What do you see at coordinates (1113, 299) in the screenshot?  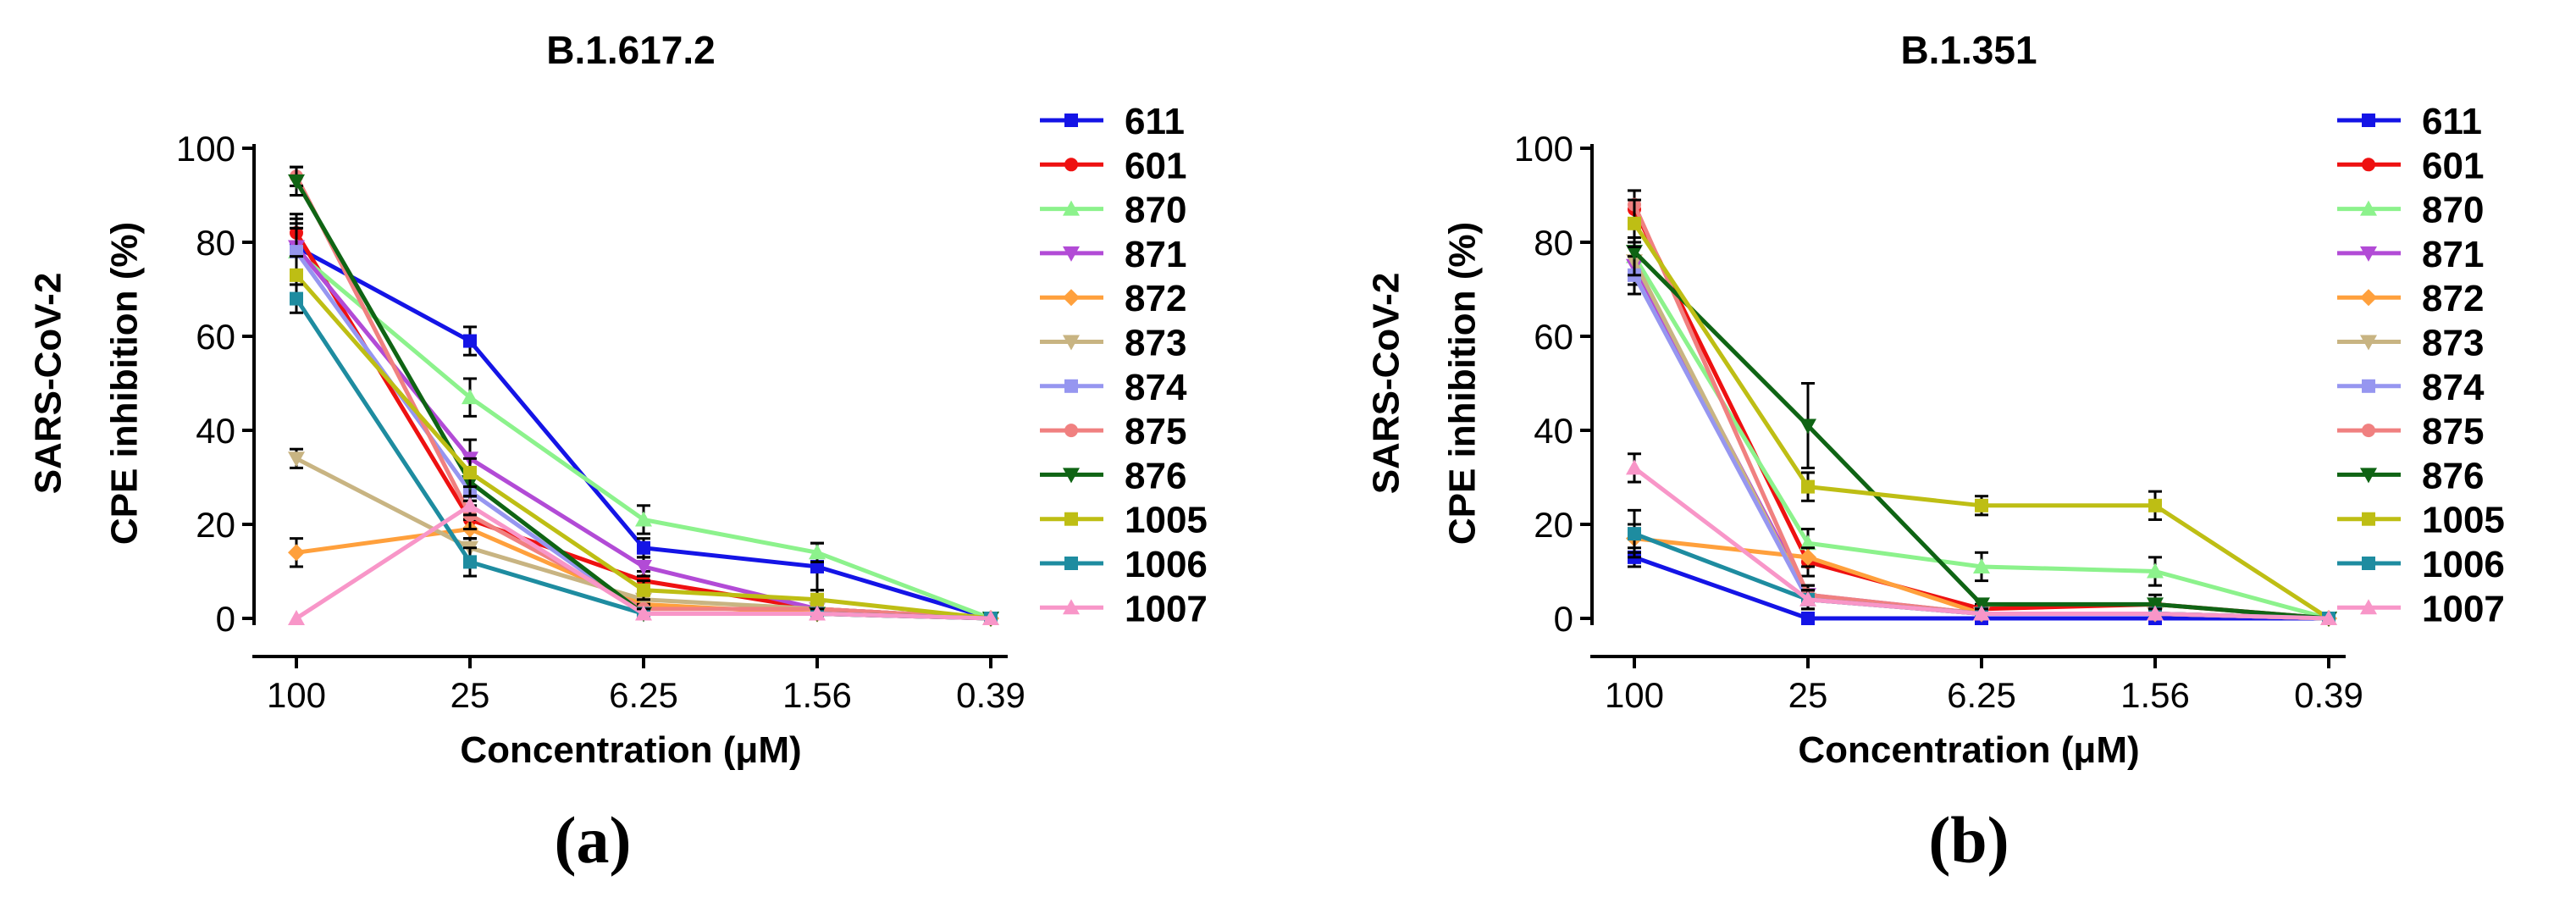 I see `legend-item: 872` at bounding box center [1113, 299].